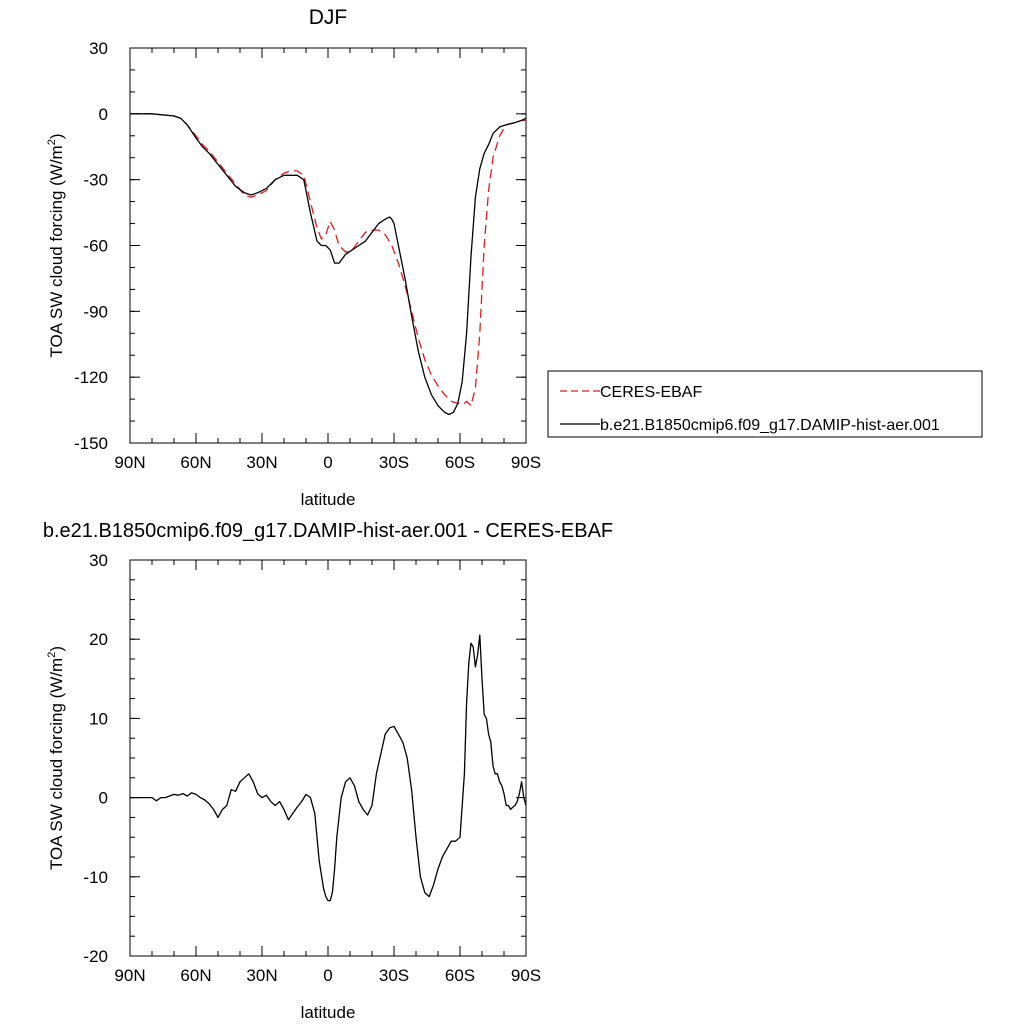 Image resolution: width=1024 pixels, height=1024 pixels. I want to click on chart-title: DJF, so click(328, 17).